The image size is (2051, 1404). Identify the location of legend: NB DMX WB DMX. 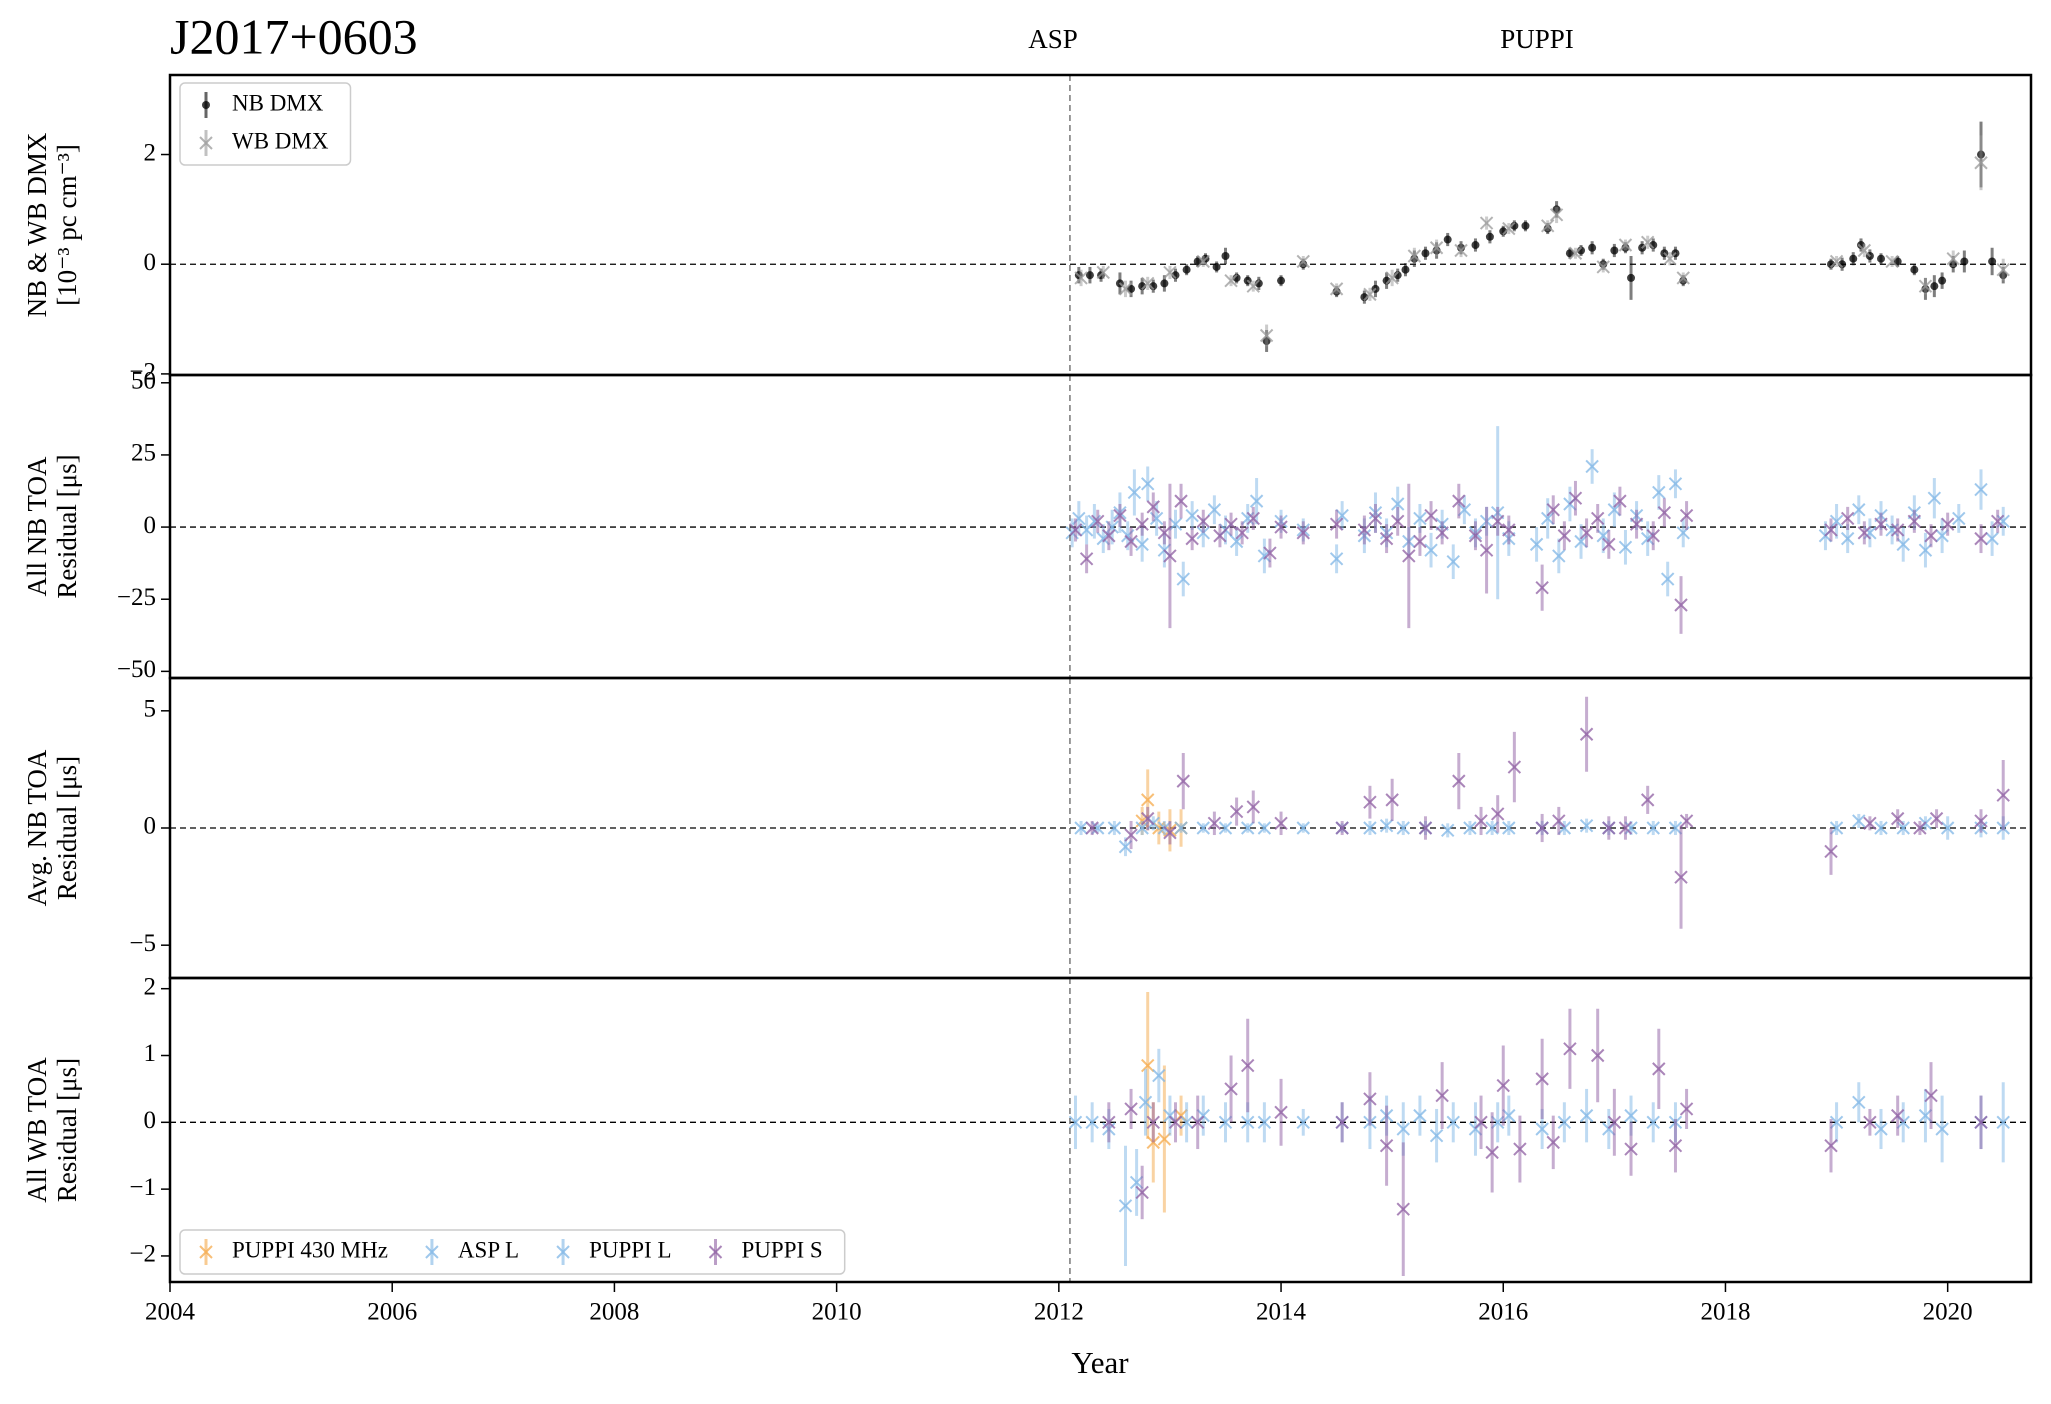
(265, 124).